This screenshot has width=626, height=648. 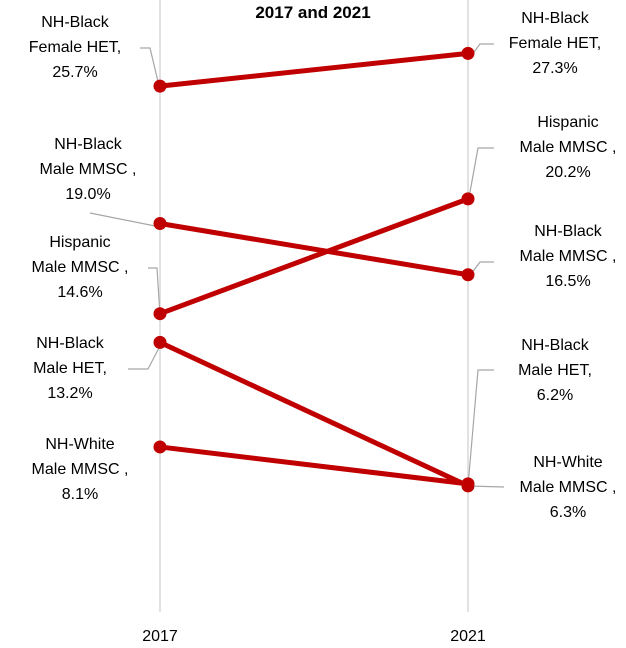 What do you see at coordinates (160, 314) in the screenshot?
I see `point-hispanic-male-mmsc-2017` at bounding box center [160, 314].